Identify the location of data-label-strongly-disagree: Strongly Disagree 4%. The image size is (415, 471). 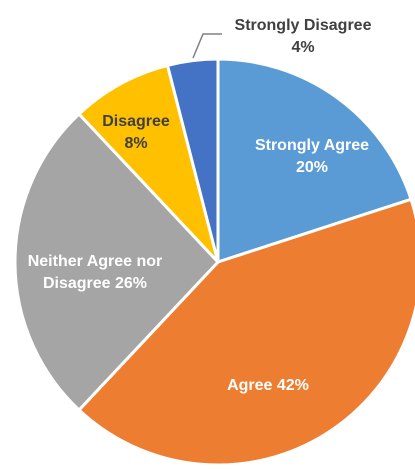
(303, 36).